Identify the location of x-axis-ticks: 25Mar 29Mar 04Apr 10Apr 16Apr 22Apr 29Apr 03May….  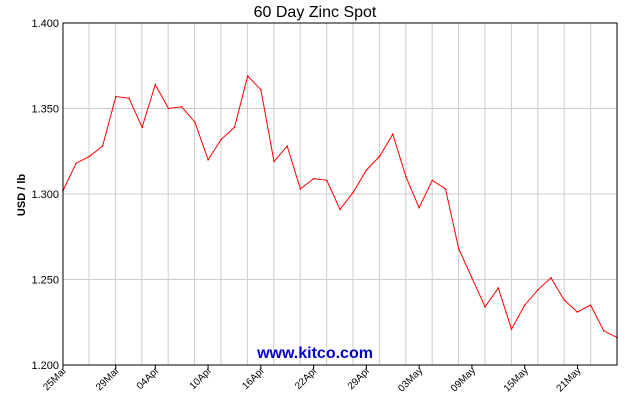
(312, 379).